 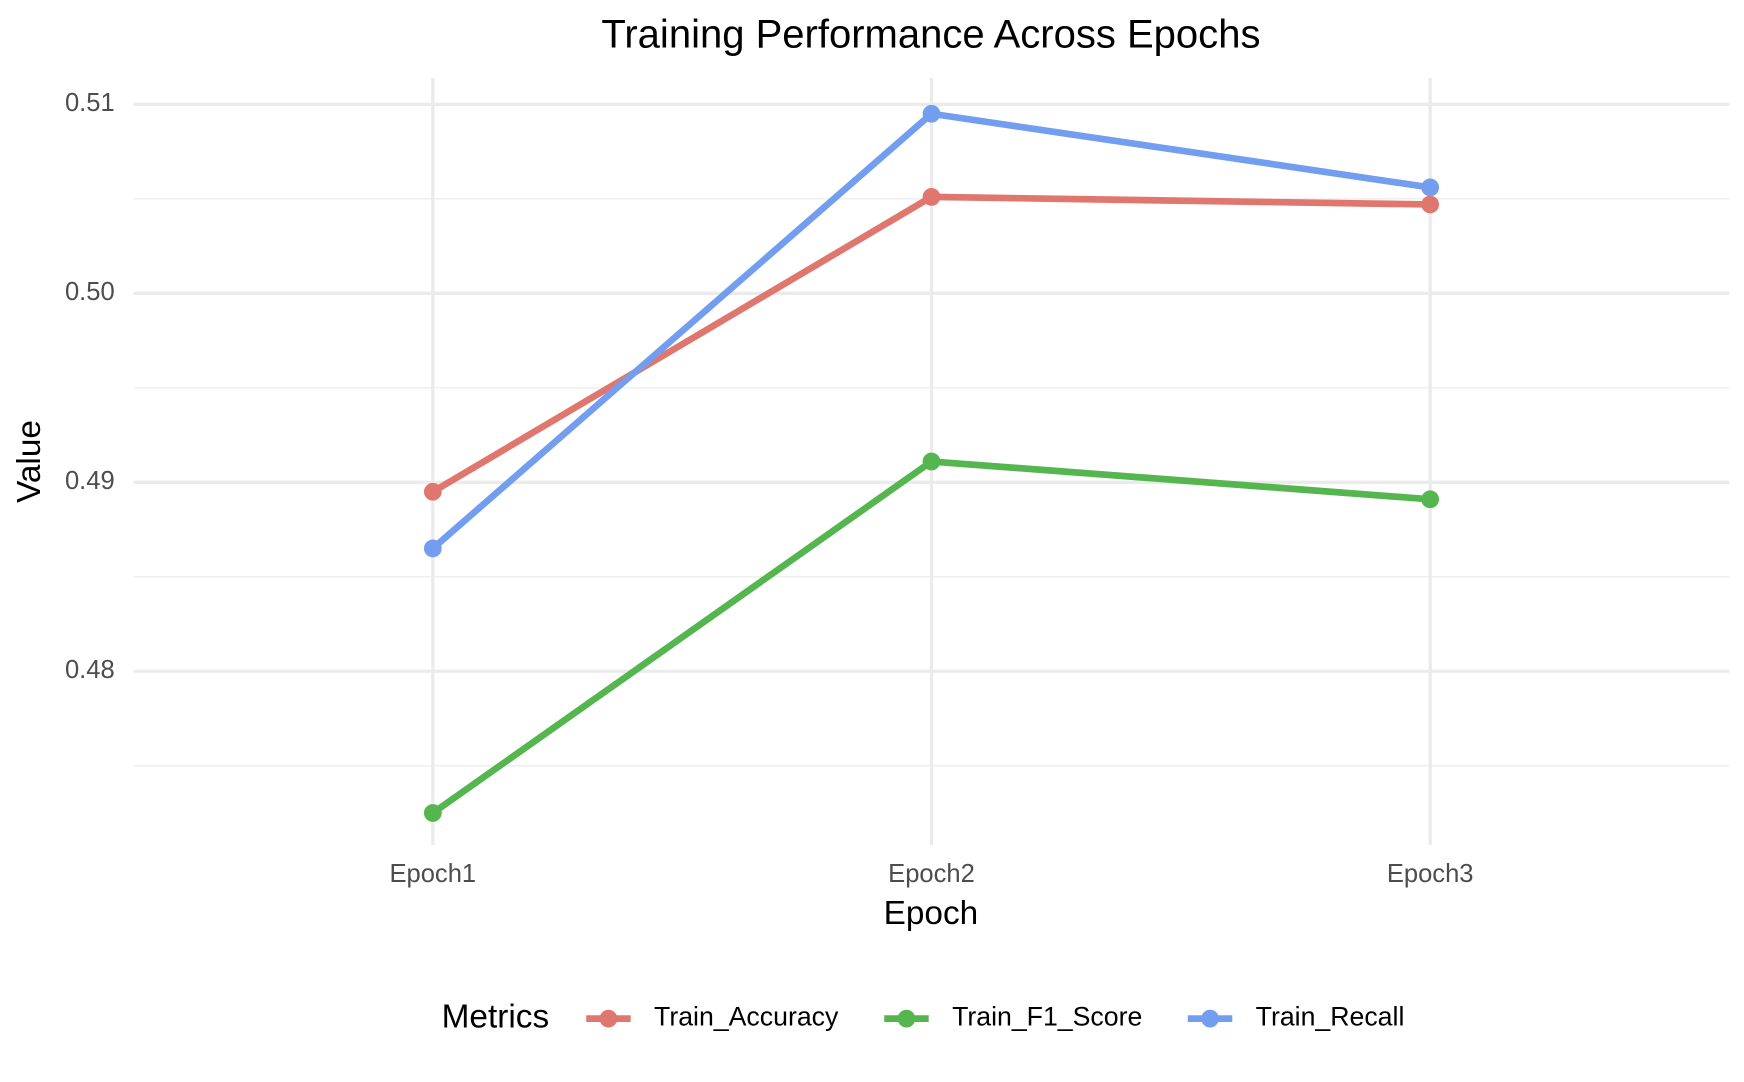 I want to click on chart-title: Training Performance Across Epochs, so click(x=930, y=34).